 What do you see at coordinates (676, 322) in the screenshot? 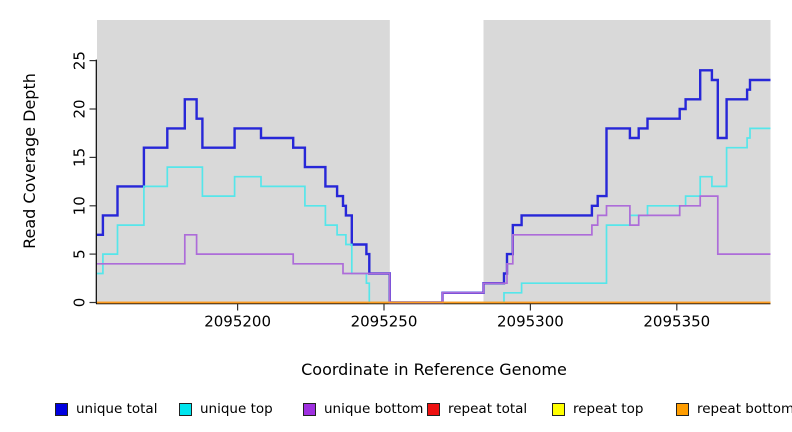
I see `x-tick-label: 2095350` at bounding box center [676, 322].